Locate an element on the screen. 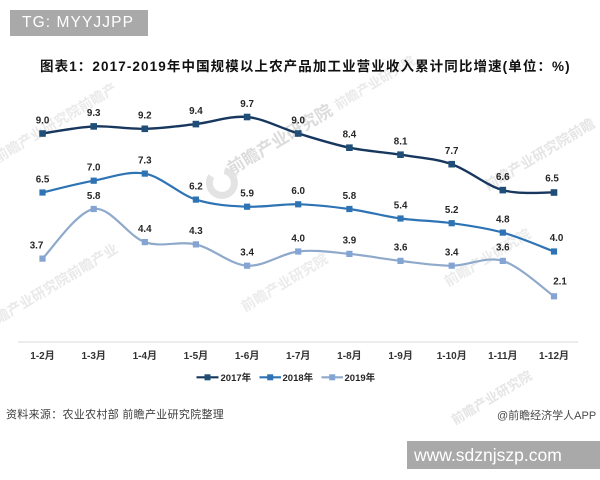 This screenshot has height=480, width=600. svg-text: 前瞻产业研究院前瞻产 is located at coordinates (60, 123).